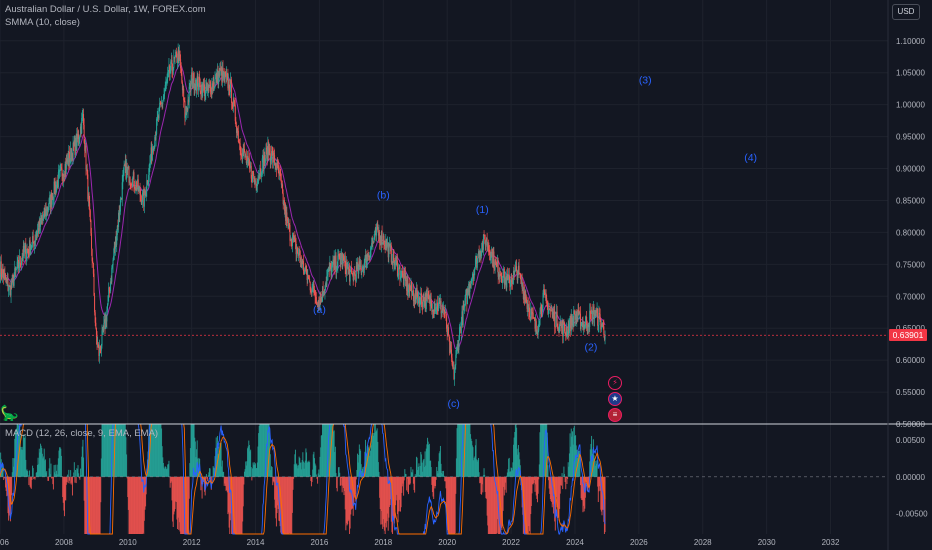 The height and width of the screenshot is (550, 932). I want to click on wave-label: (2), so click(591, 348).